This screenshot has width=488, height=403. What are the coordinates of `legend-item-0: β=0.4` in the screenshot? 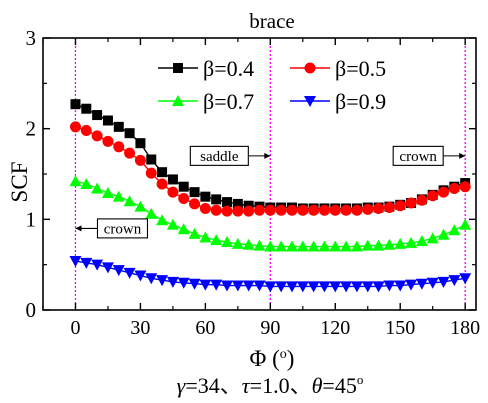 It's located at (206, 68).